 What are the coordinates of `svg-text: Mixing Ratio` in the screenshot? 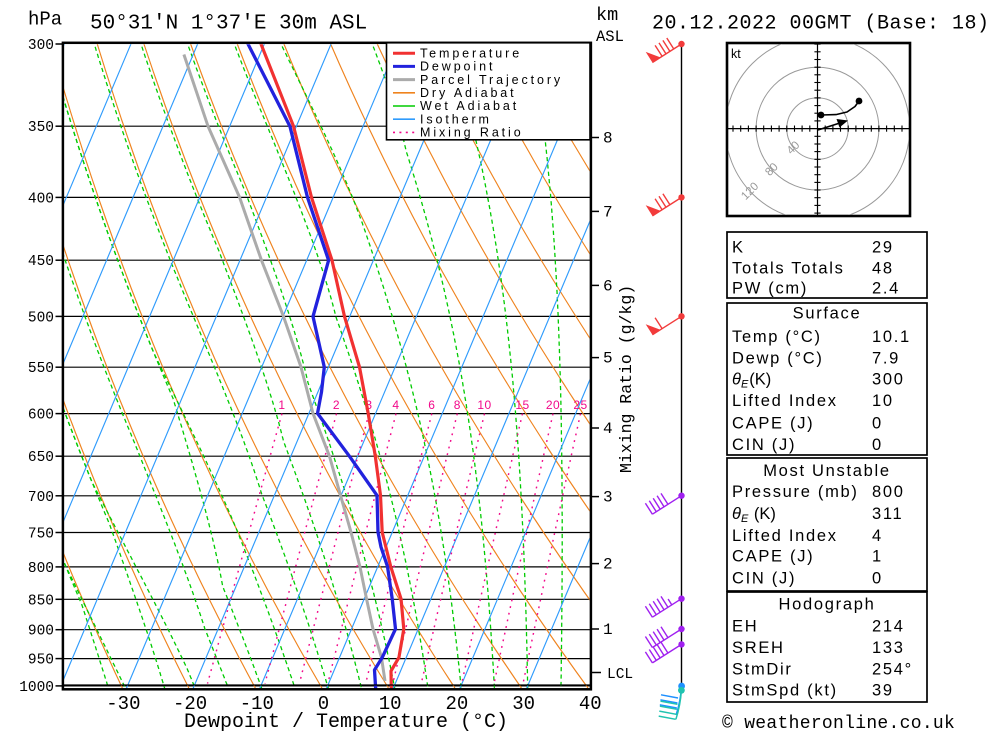 It's located at (472, 133).